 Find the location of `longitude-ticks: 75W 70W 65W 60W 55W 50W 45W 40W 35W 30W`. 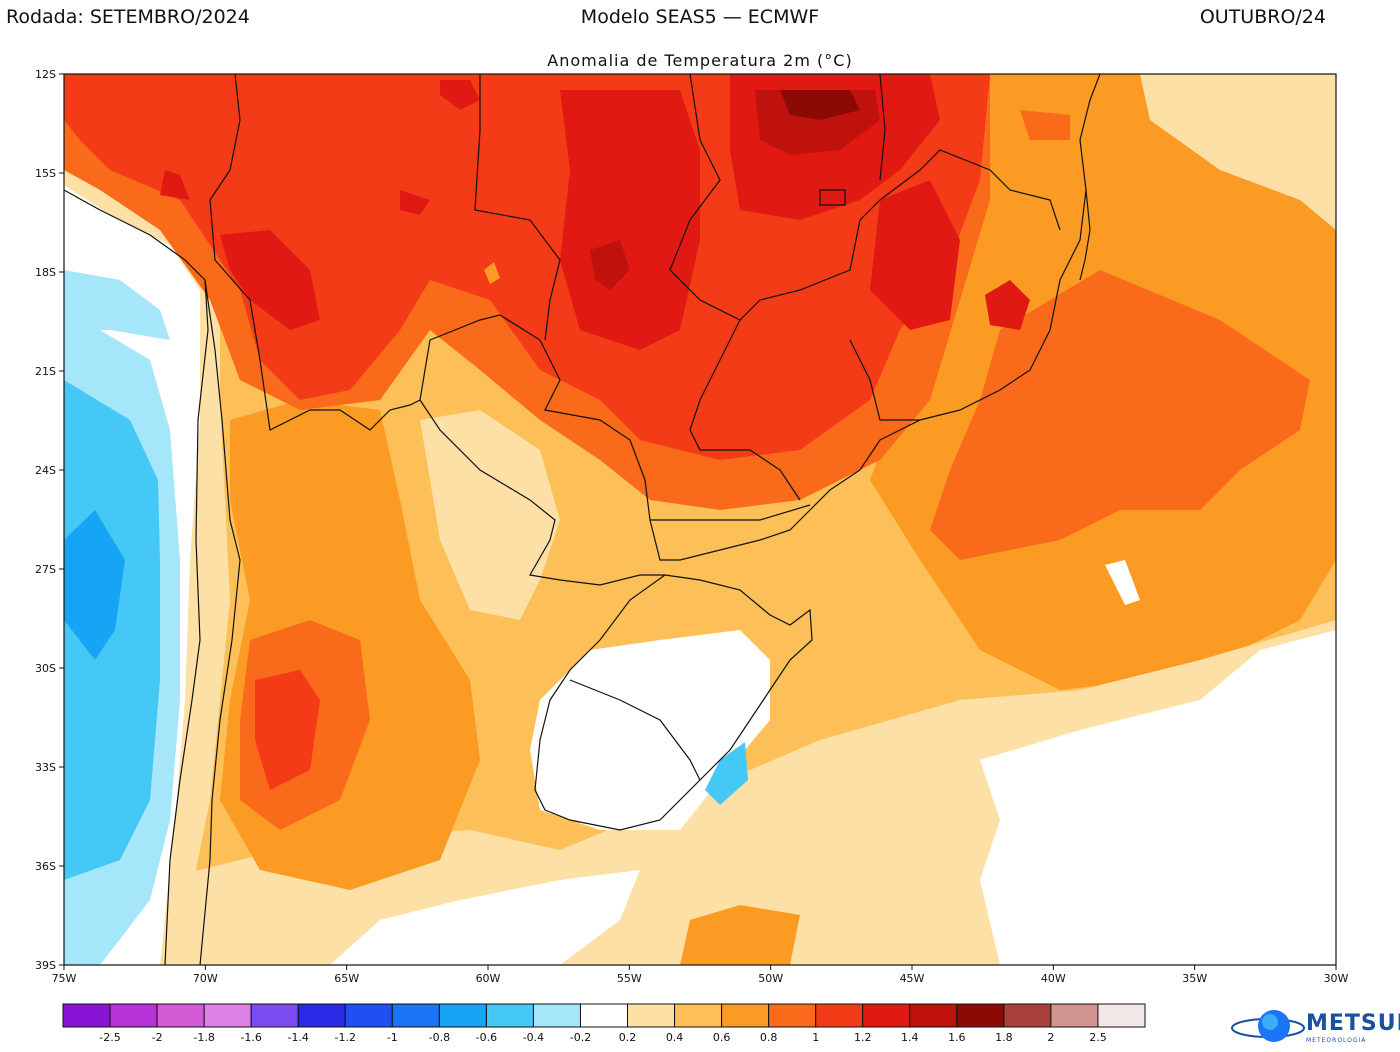

longitude-ticks: 75W 70W 65W 60W 55W 50W 45W 40W 35W 30W is located at coordinates (700, 975).